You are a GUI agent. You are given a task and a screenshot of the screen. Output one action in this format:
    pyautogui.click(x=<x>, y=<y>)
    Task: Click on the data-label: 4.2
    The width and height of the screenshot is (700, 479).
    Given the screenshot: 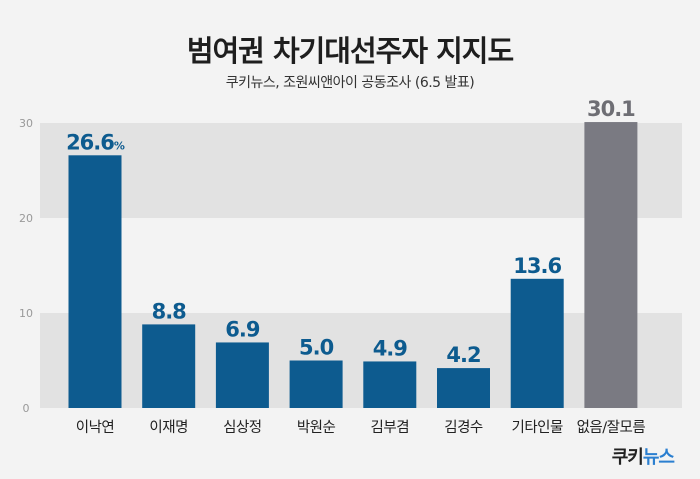 What is the action you would take?
    pyautogui.click(x=463, y=355)
    